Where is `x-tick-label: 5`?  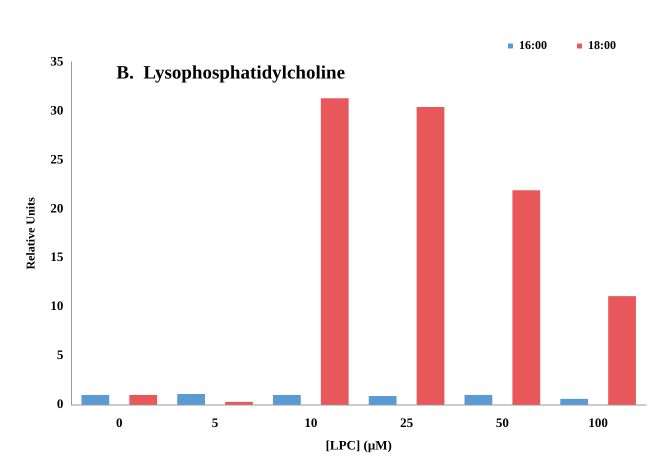
x-tick-label: 5 is located at coordinates (215, 422).